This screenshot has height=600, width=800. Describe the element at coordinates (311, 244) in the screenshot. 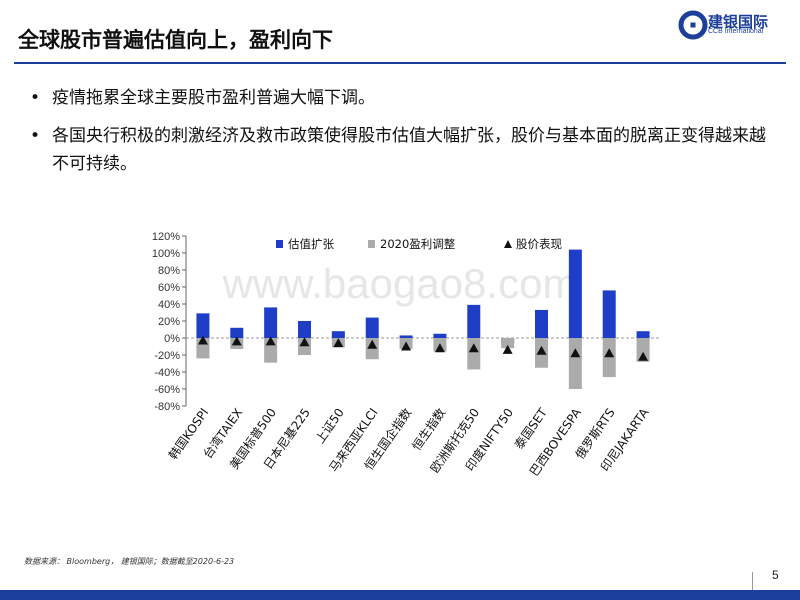

I see `legend-label: 估值扩张` at that location.